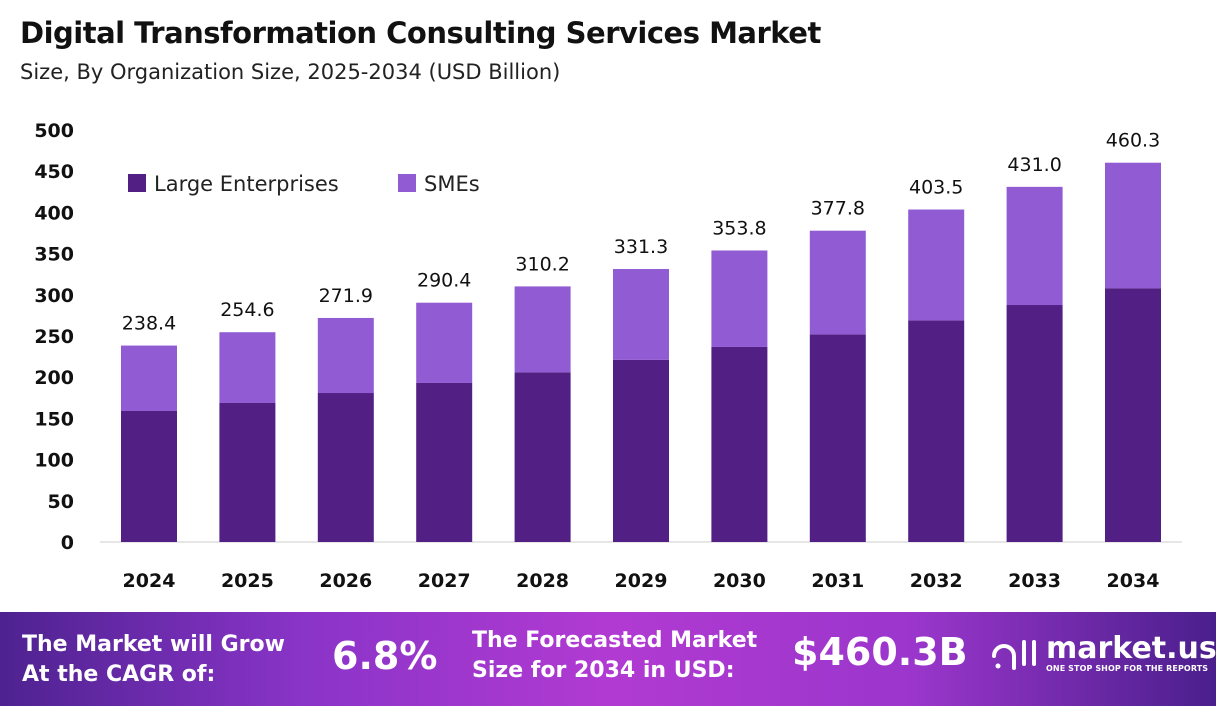  Describe the element at coordinates (936, 581) in the screenshot. I see `x-tick-label: 2032` at that location.